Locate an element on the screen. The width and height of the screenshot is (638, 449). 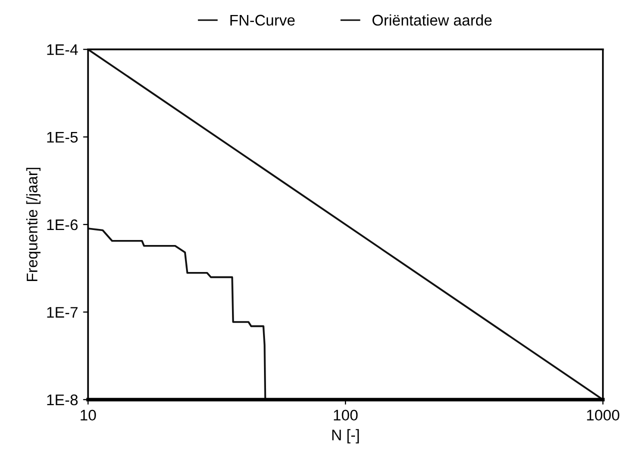
legend-label: FN-Curve is located at coordinates (262, 20).